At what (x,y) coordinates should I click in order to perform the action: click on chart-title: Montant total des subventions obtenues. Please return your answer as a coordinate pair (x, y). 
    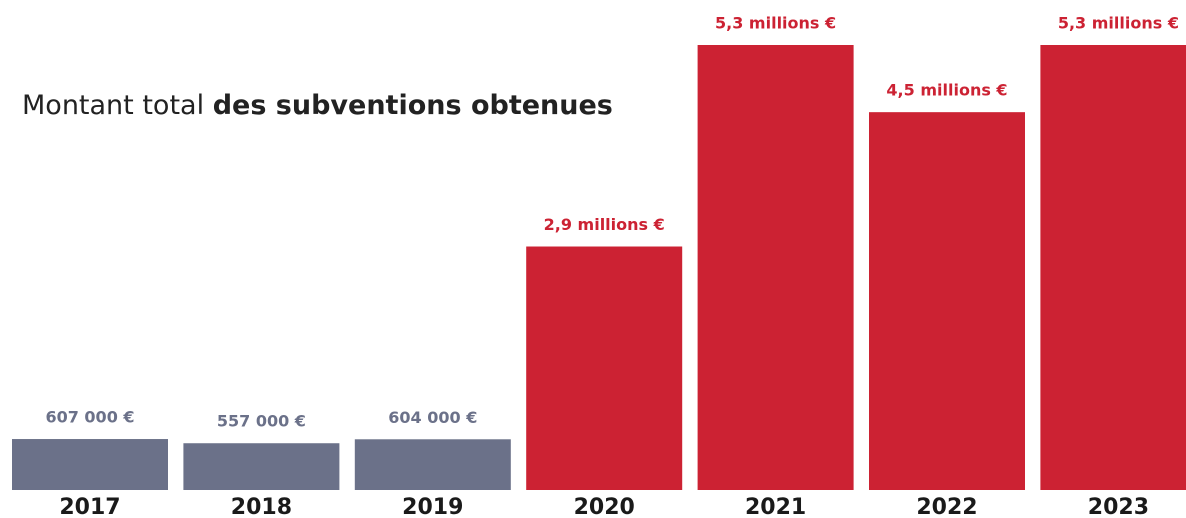
    Looking at the image, I should click on (317, 105).